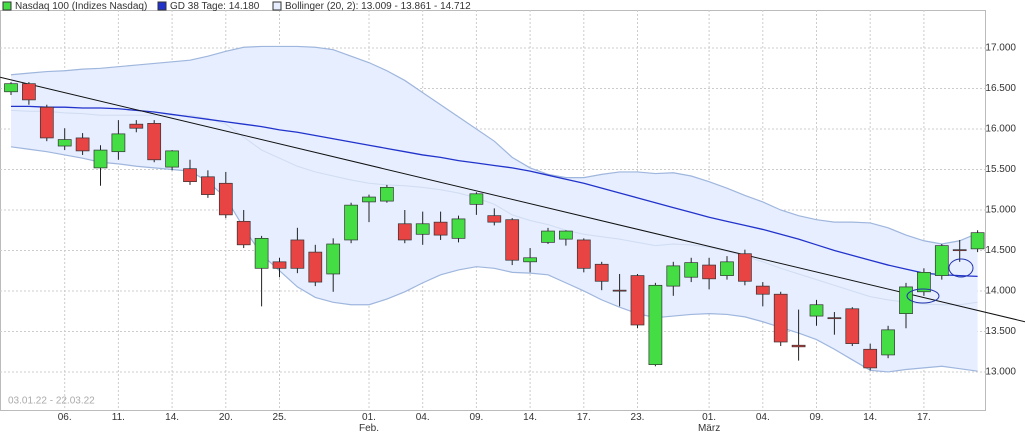  Describe the element at coordinates (1000, 210) in the screenshot. I see `y-tick-label: 15.000` at that location.